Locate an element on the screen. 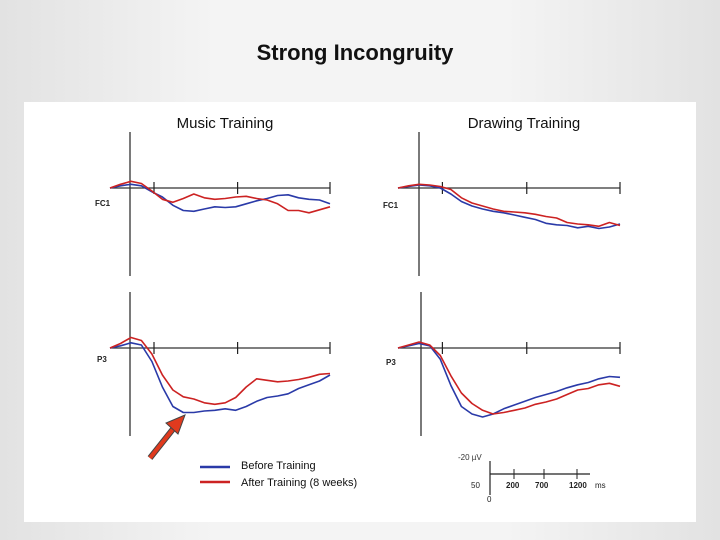  column-title: Music Training is located at coordinates (225, 123).